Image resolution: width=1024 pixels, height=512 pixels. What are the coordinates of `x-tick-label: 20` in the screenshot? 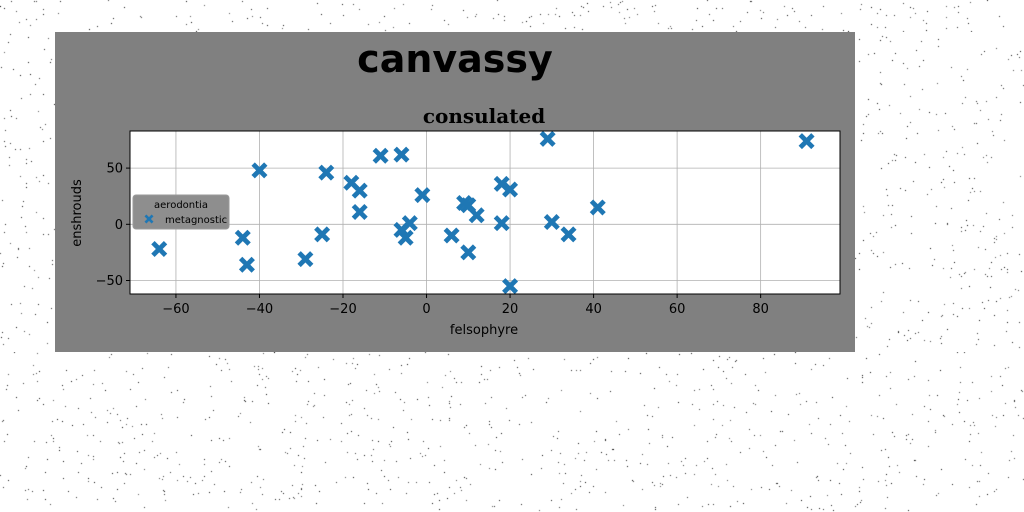 It's located at (510, 309).